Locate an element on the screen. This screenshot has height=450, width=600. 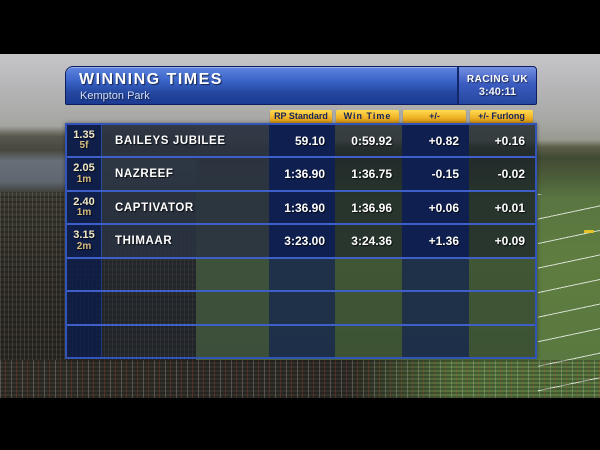
horse-name-cell: CAPTIVATOR is located at coordinates (185, 207).